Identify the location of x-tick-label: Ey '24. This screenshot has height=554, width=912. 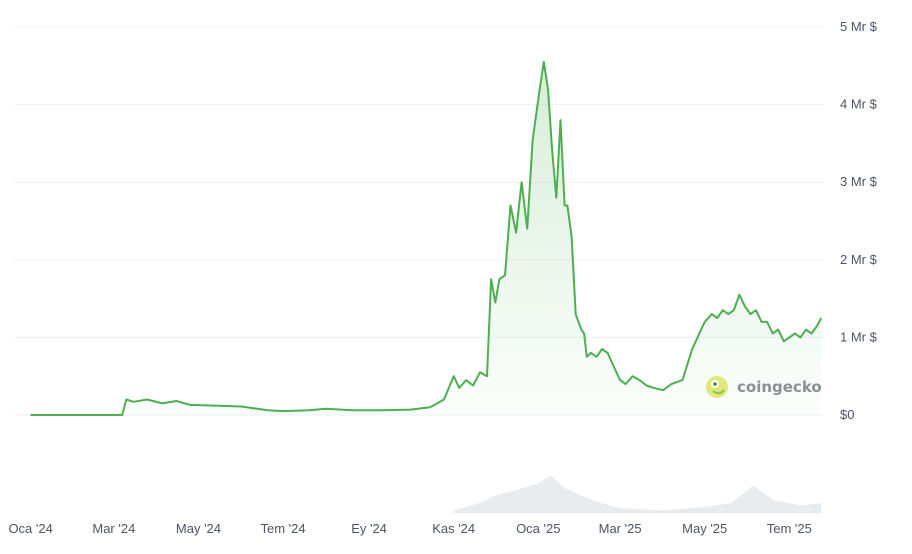
(369, 528).